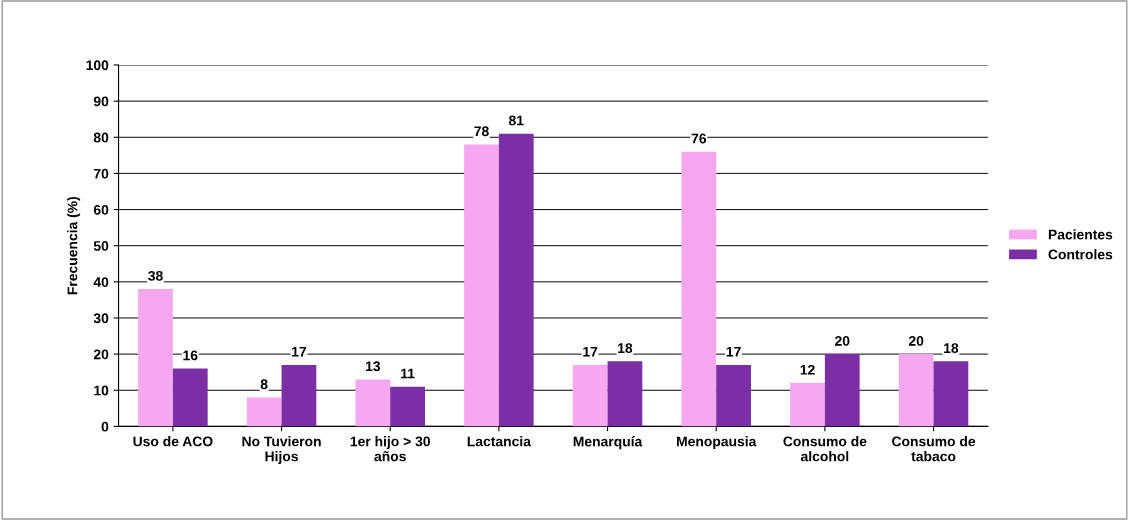  Describe the element at coordinates (173, 441) in the screenshot. I see `x-tick-label: Uso de ACO` at that location.